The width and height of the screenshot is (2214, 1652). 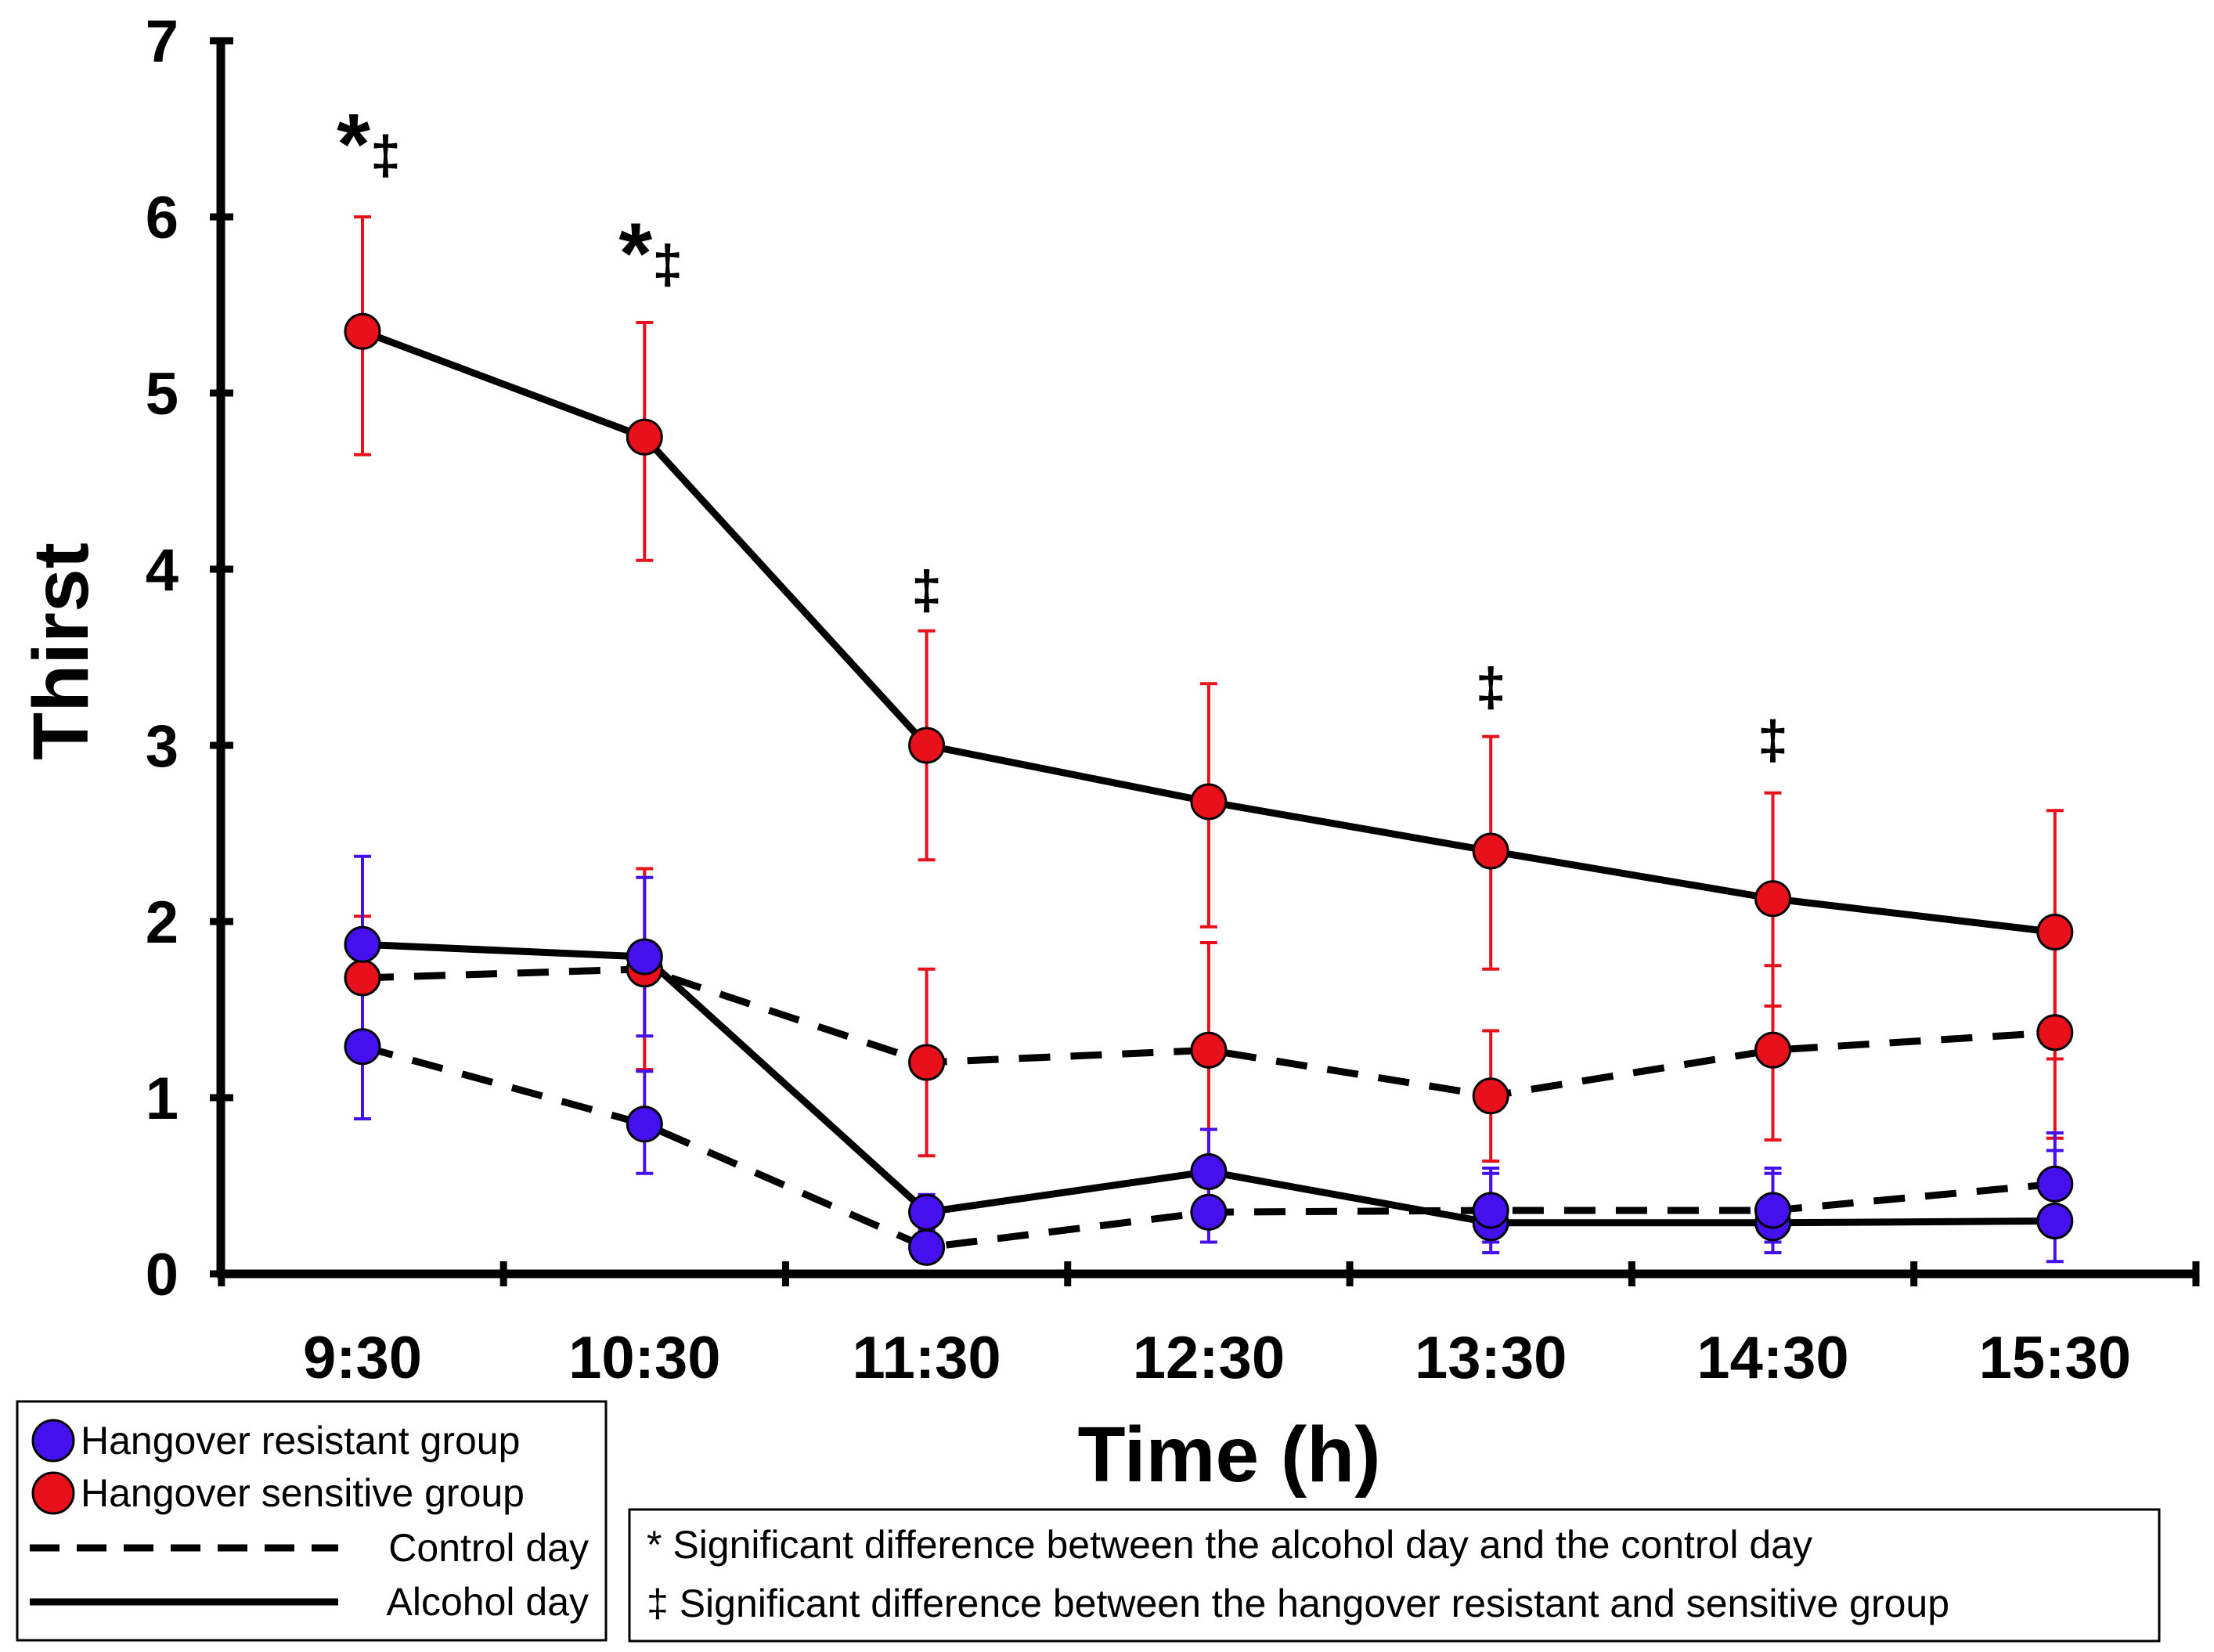 What do you see at coordinates (162, 218) in the screenshot?
I see `y-tick-label: 6` at bounding box center [162, 218].